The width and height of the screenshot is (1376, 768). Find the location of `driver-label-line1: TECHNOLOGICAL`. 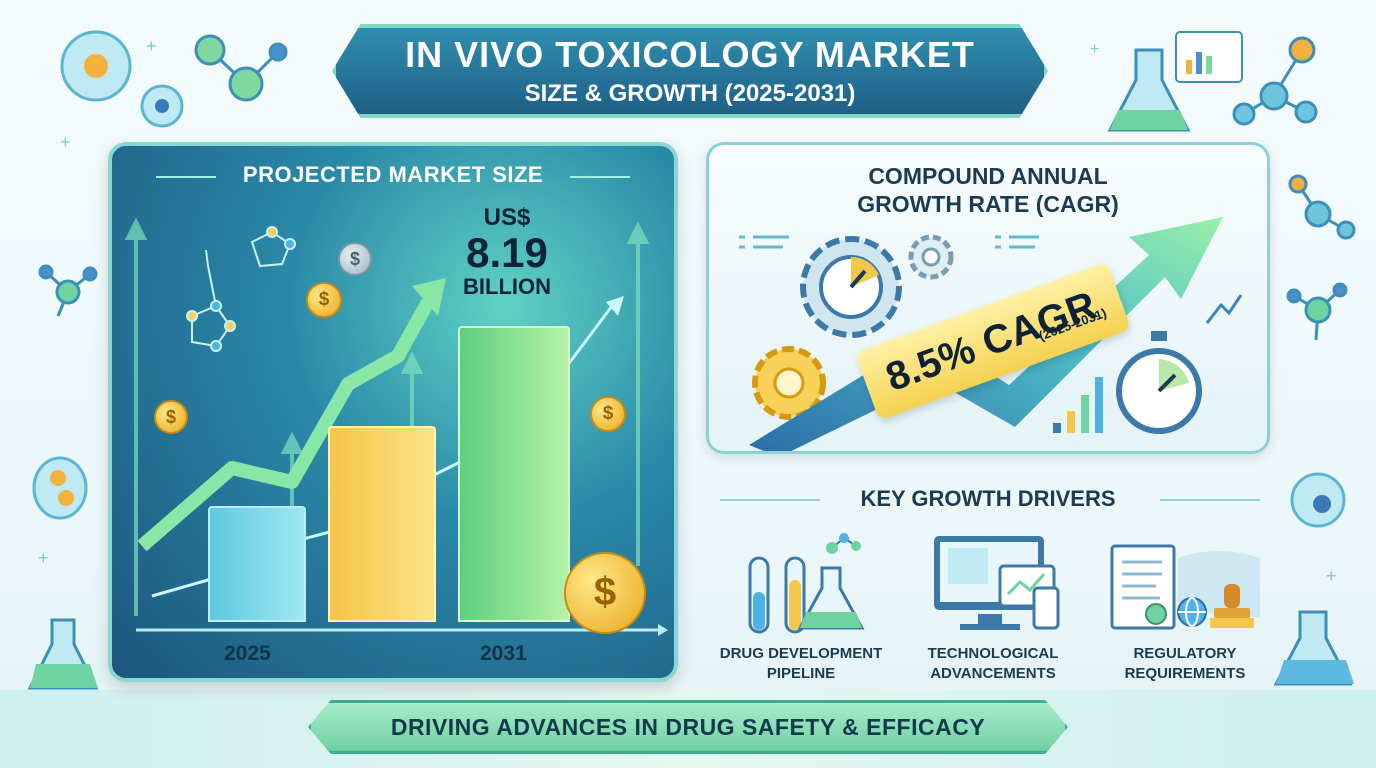

driver-label-line1: TECHNOLOGICAL is located at coordinates (993, 653).